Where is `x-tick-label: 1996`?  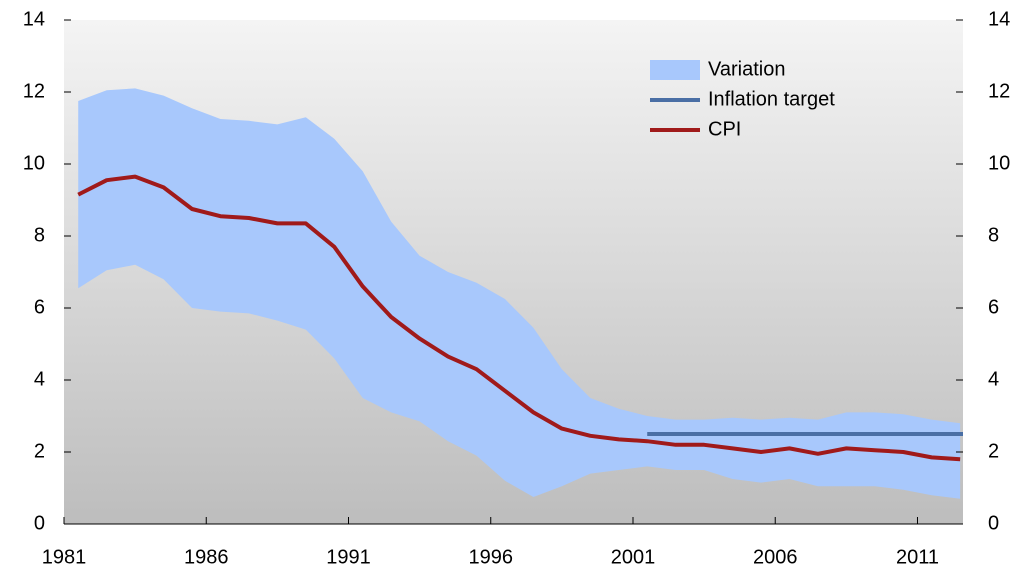 x-tick-label: 1996 is located at coordinates (490, 557).